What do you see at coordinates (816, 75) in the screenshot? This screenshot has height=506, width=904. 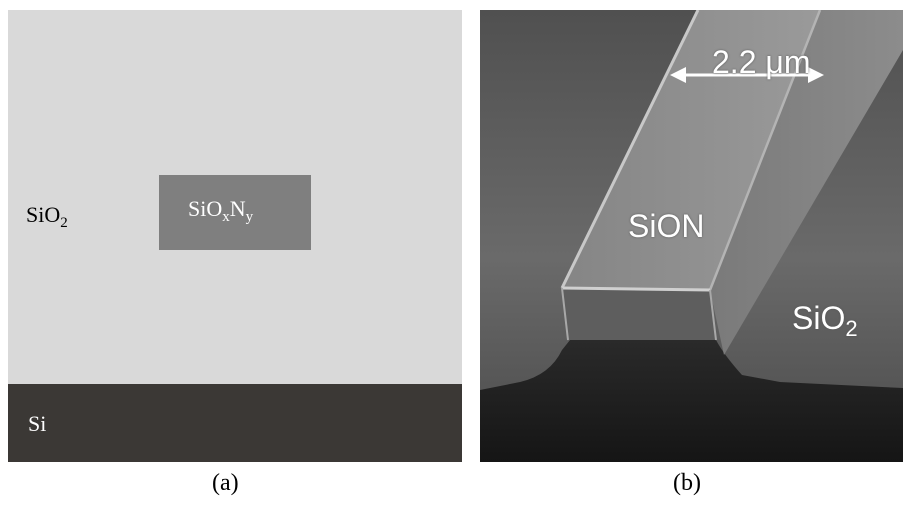 I see `width-arrow-right-head` at bounding box center [816, 75].